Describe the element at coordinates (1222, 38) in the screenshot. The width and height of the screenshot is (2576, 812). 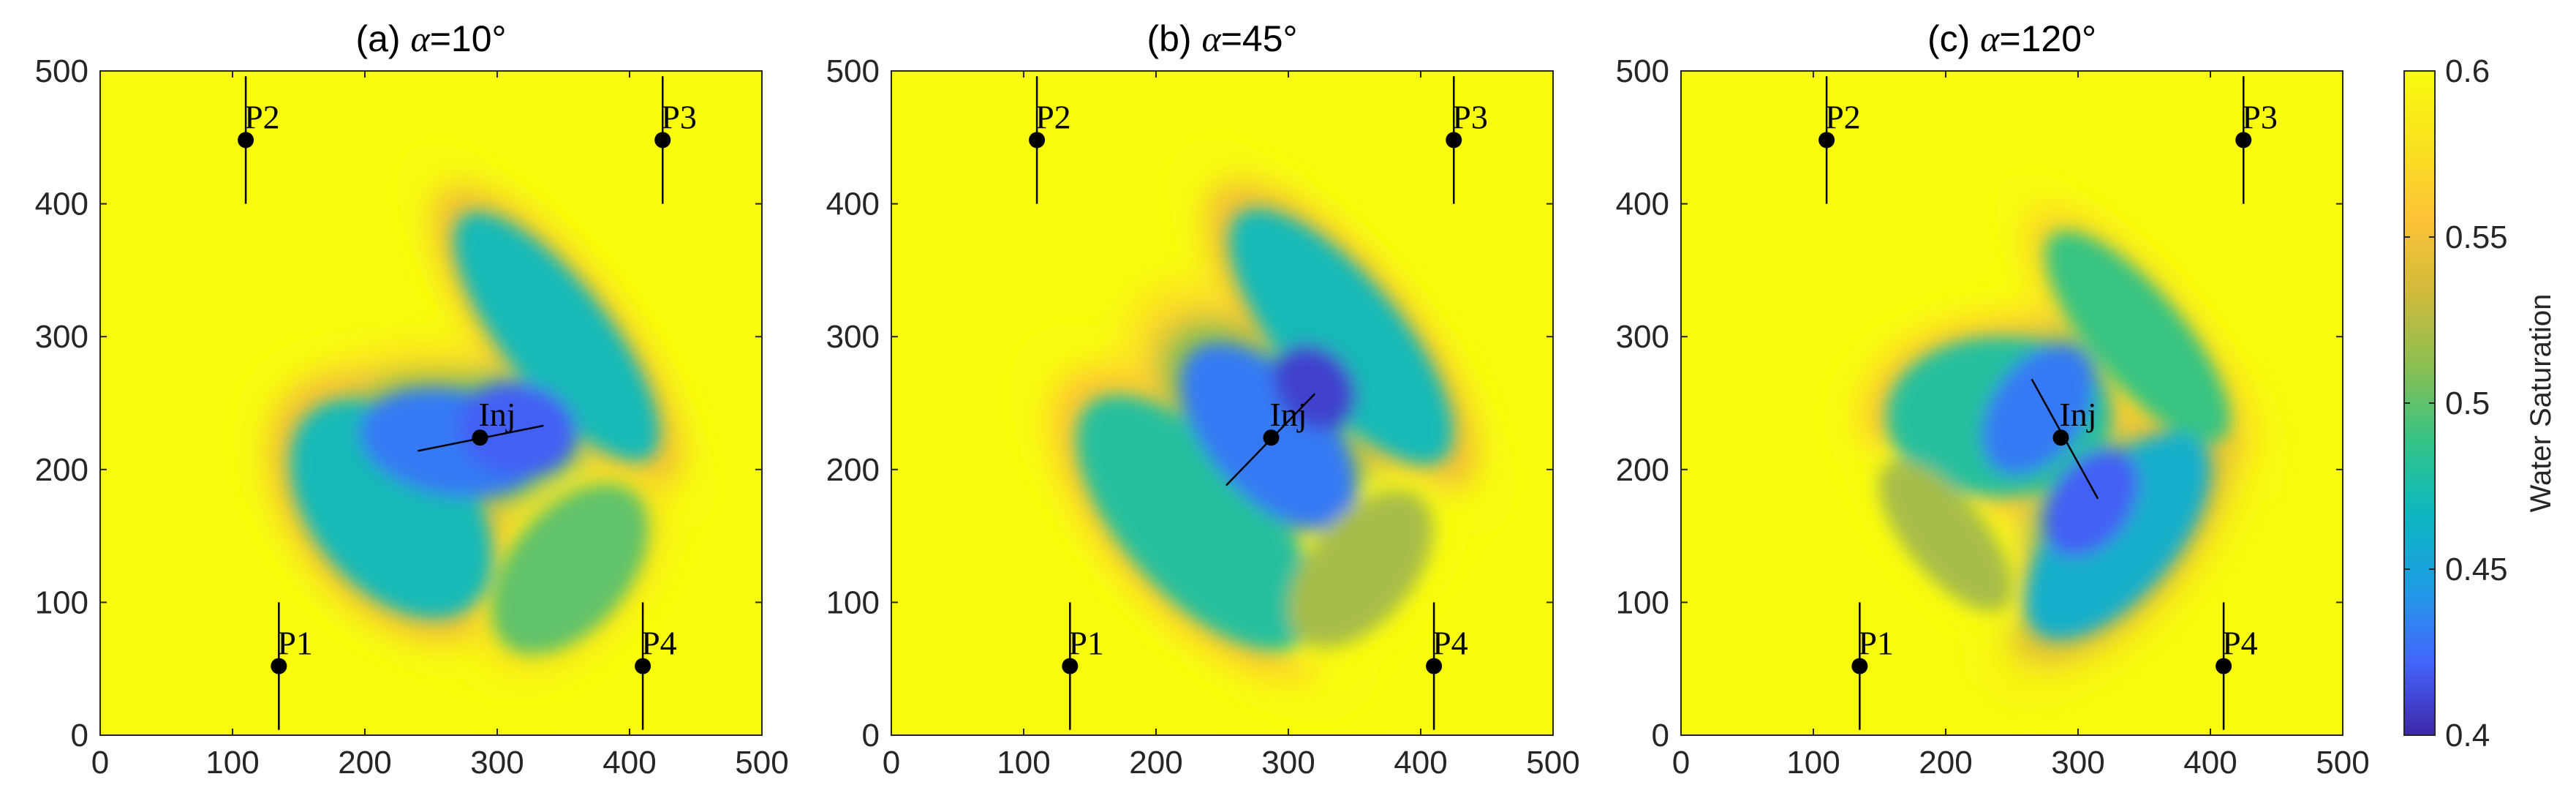
I see `panel-title: (b) α=45°` at that location.